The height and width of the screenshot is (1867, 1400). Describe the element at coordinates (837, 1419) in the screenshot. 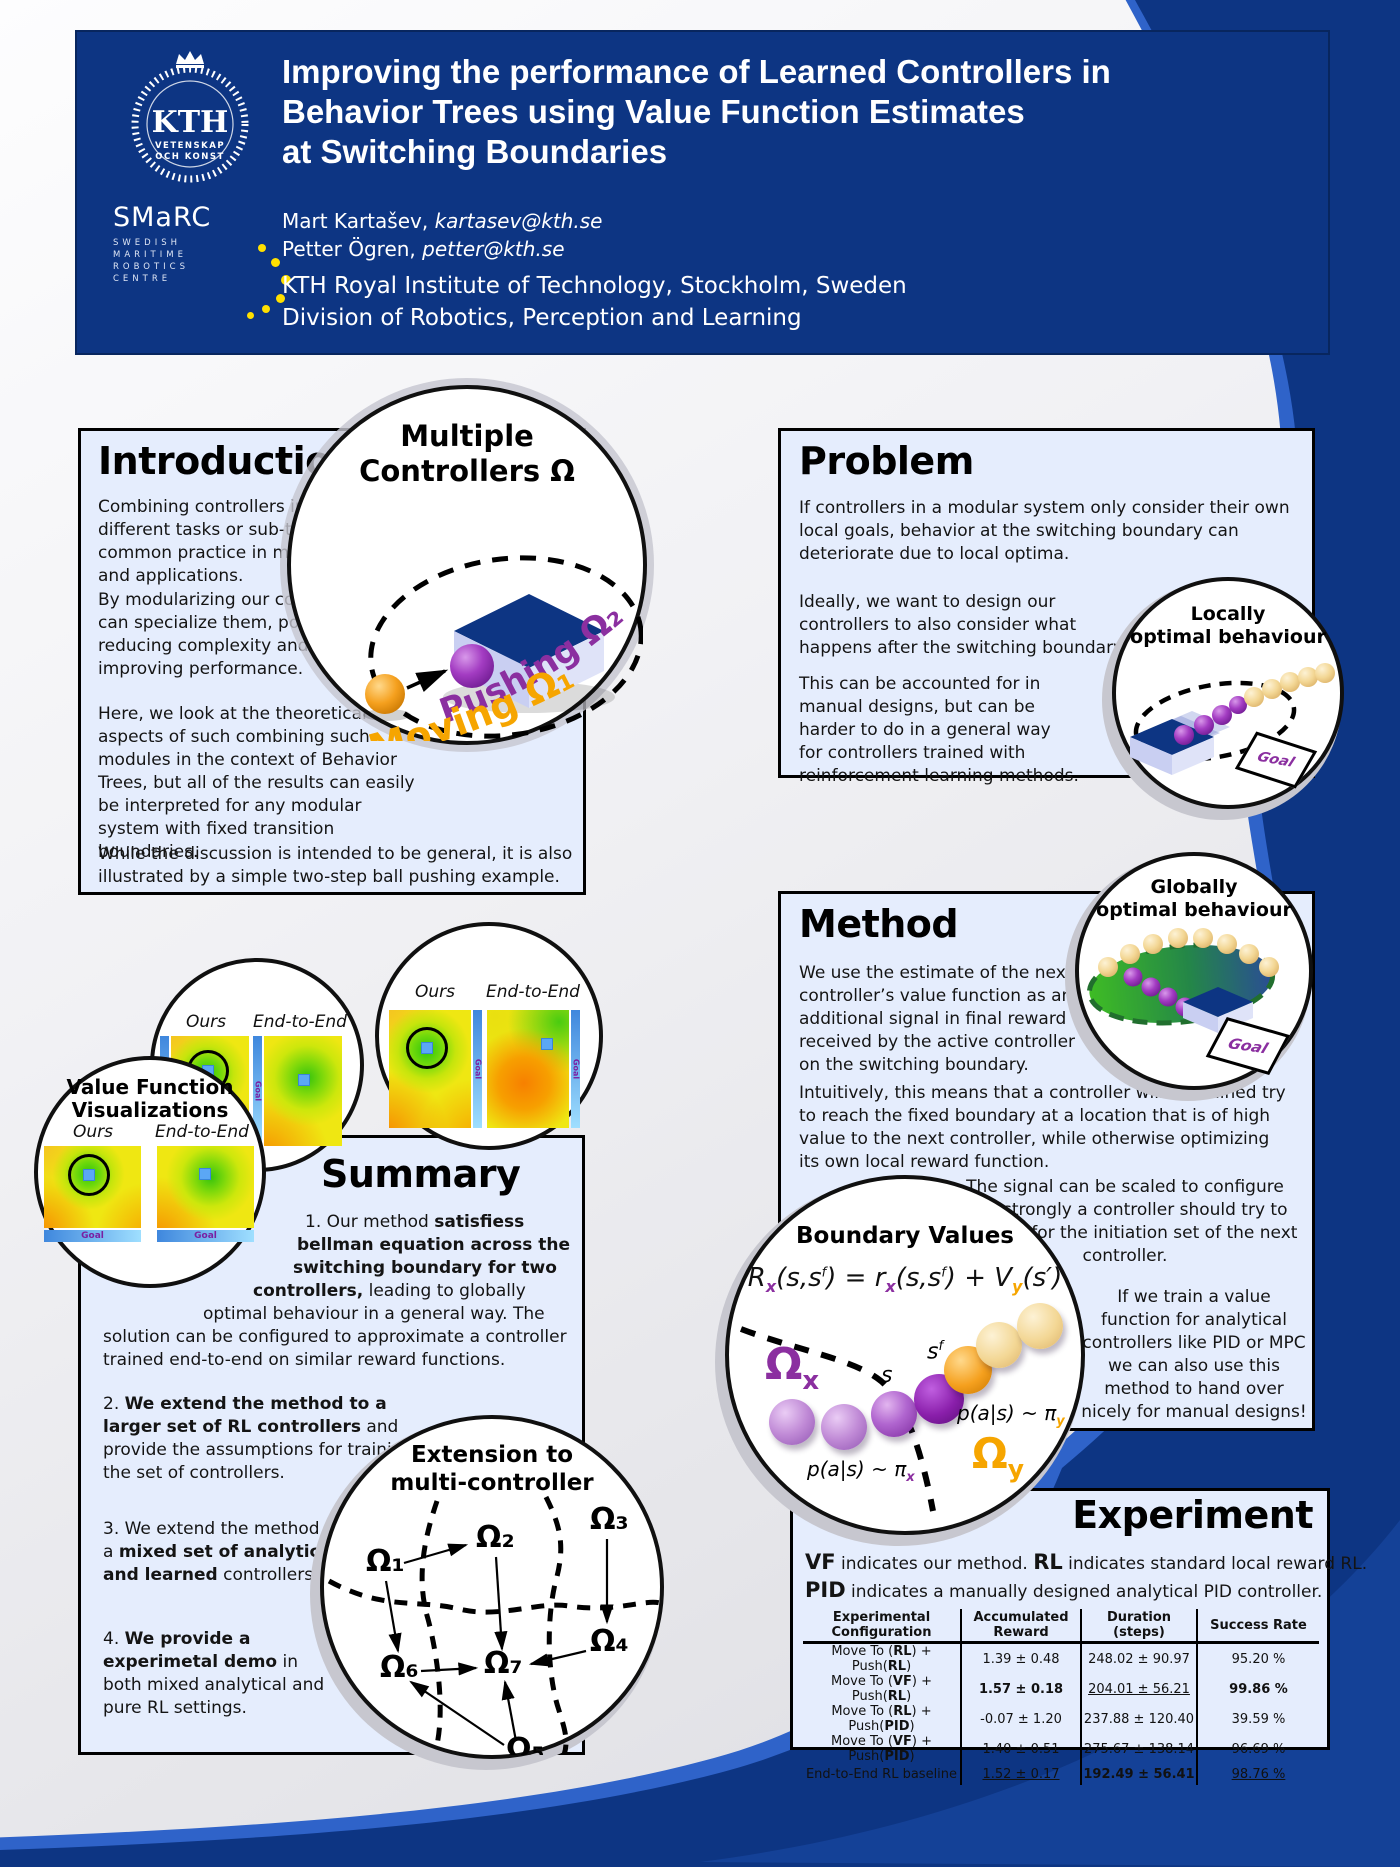

I see `boundary-dashed-line` at that location.